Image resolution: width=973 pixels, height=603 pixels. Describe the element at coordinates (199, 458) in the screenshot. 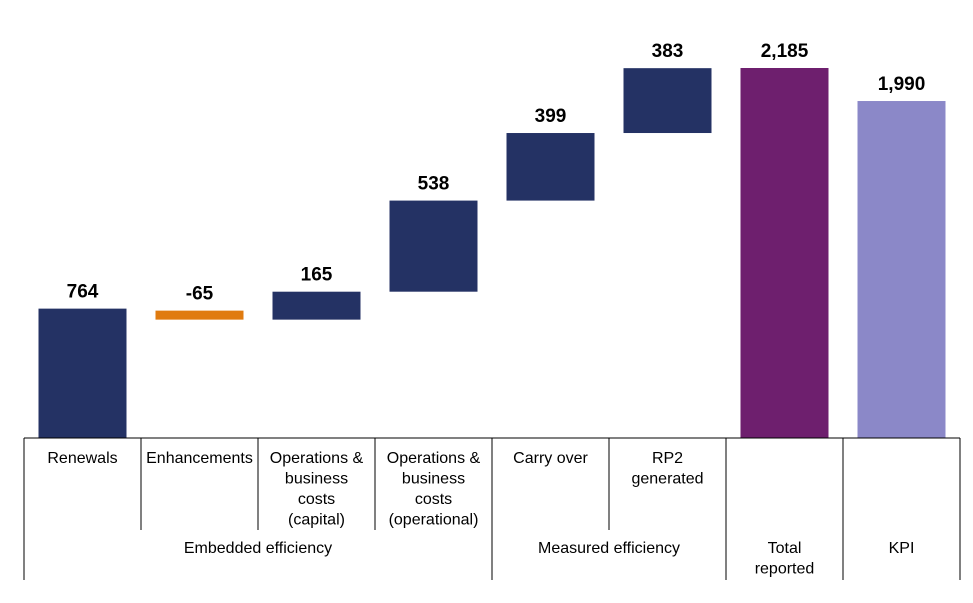

I see `category-label-2: Enhancements` at that location.